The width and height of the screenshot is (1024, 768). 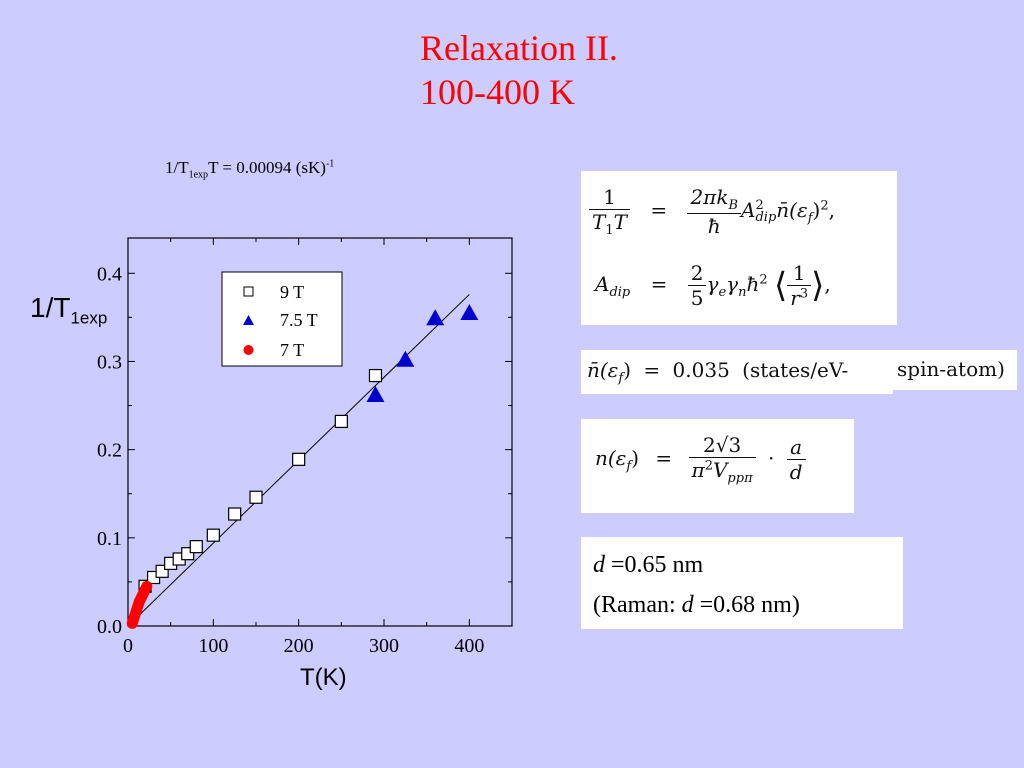 What do you see at coordinates (519, 70) in the screenshot?
I see `slide-title: Relaxation II. 100-400 K` at bounding box center [519, 70].